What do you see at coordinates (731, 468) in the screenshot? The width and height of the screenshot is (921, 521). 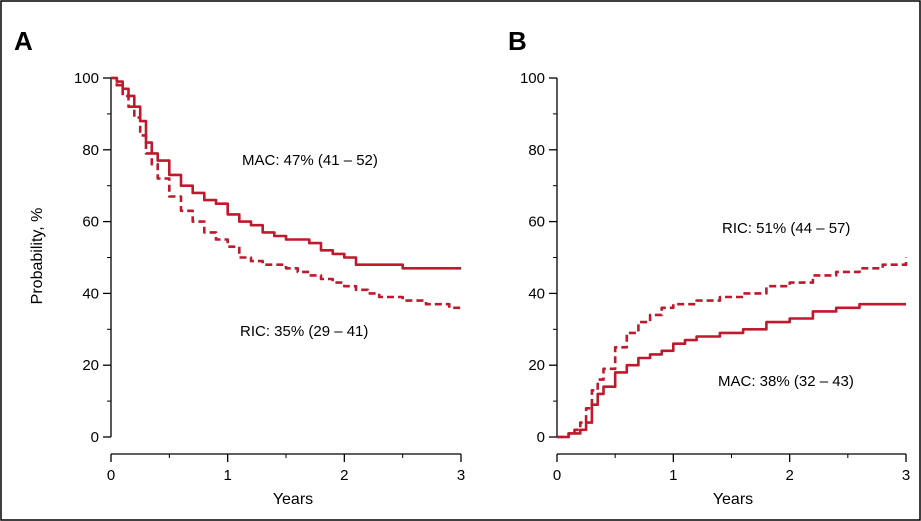 I see `panel-b-xaxis: 0 1 2 3` at bounding box center [731, 468].